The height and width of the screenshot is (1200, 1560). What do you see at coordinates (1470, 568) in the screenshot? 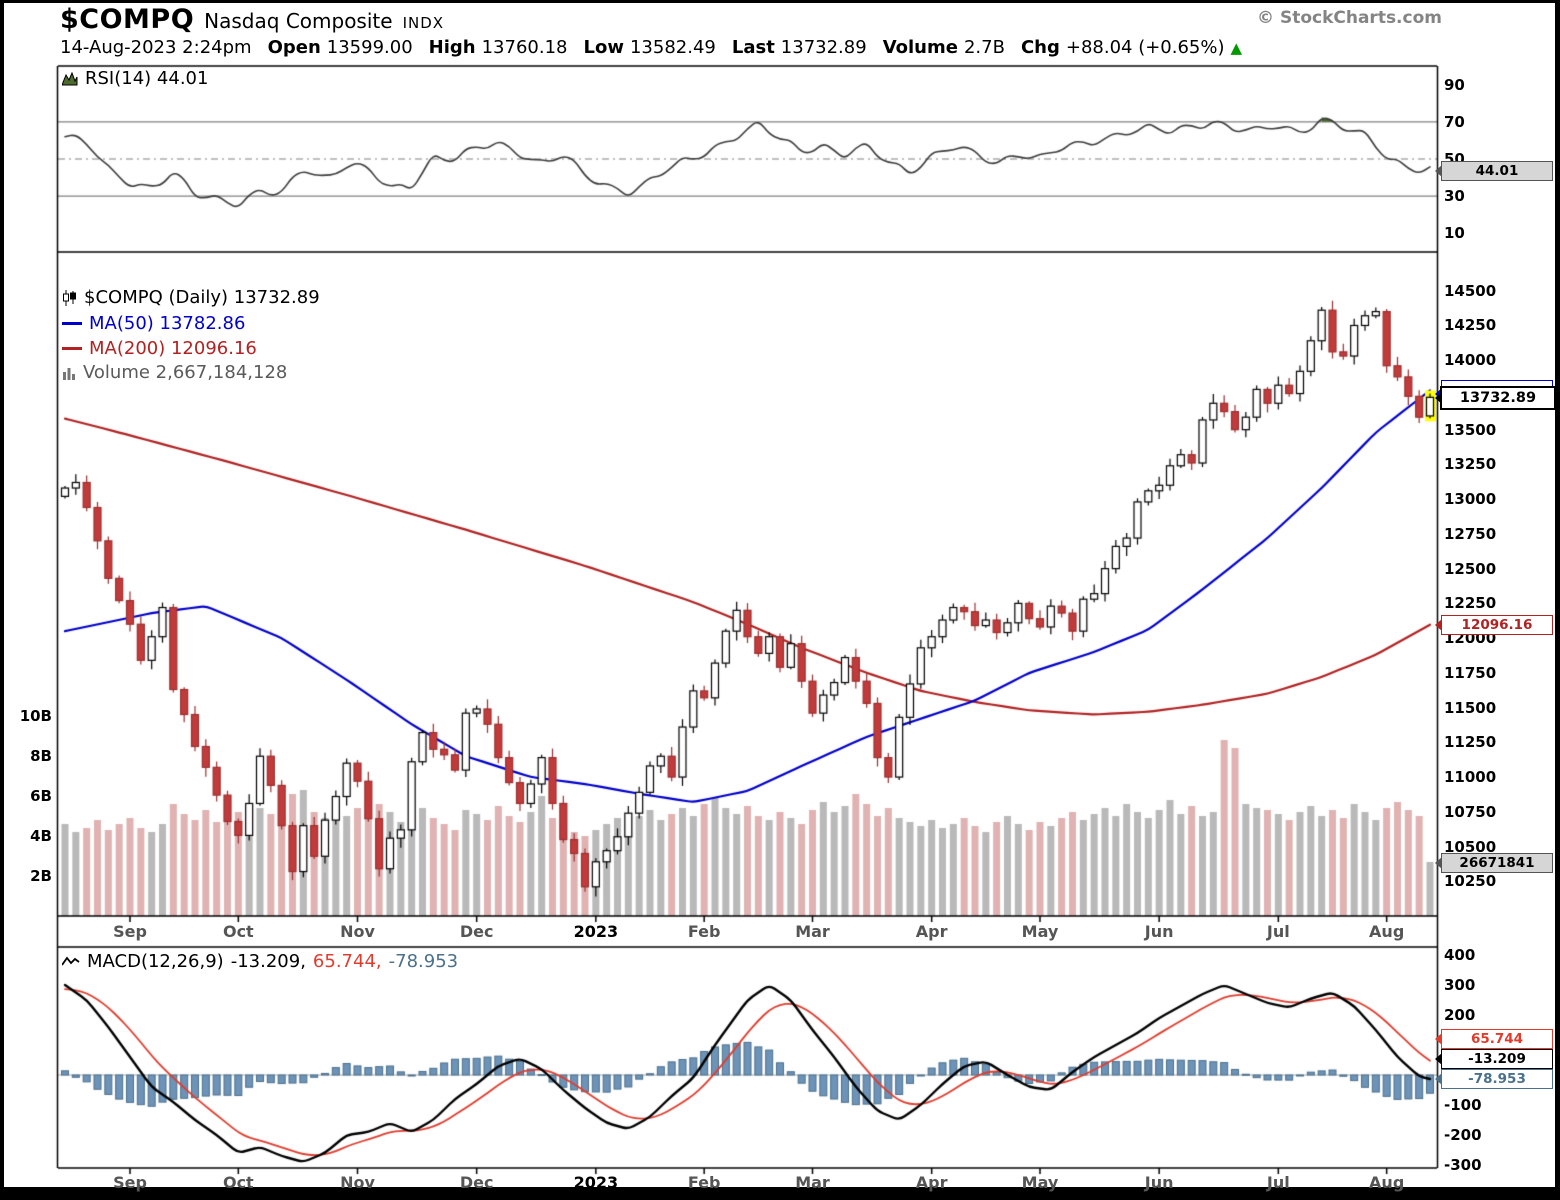
I see `price-tick-label: 12500` at bounding box center [1470, 568].